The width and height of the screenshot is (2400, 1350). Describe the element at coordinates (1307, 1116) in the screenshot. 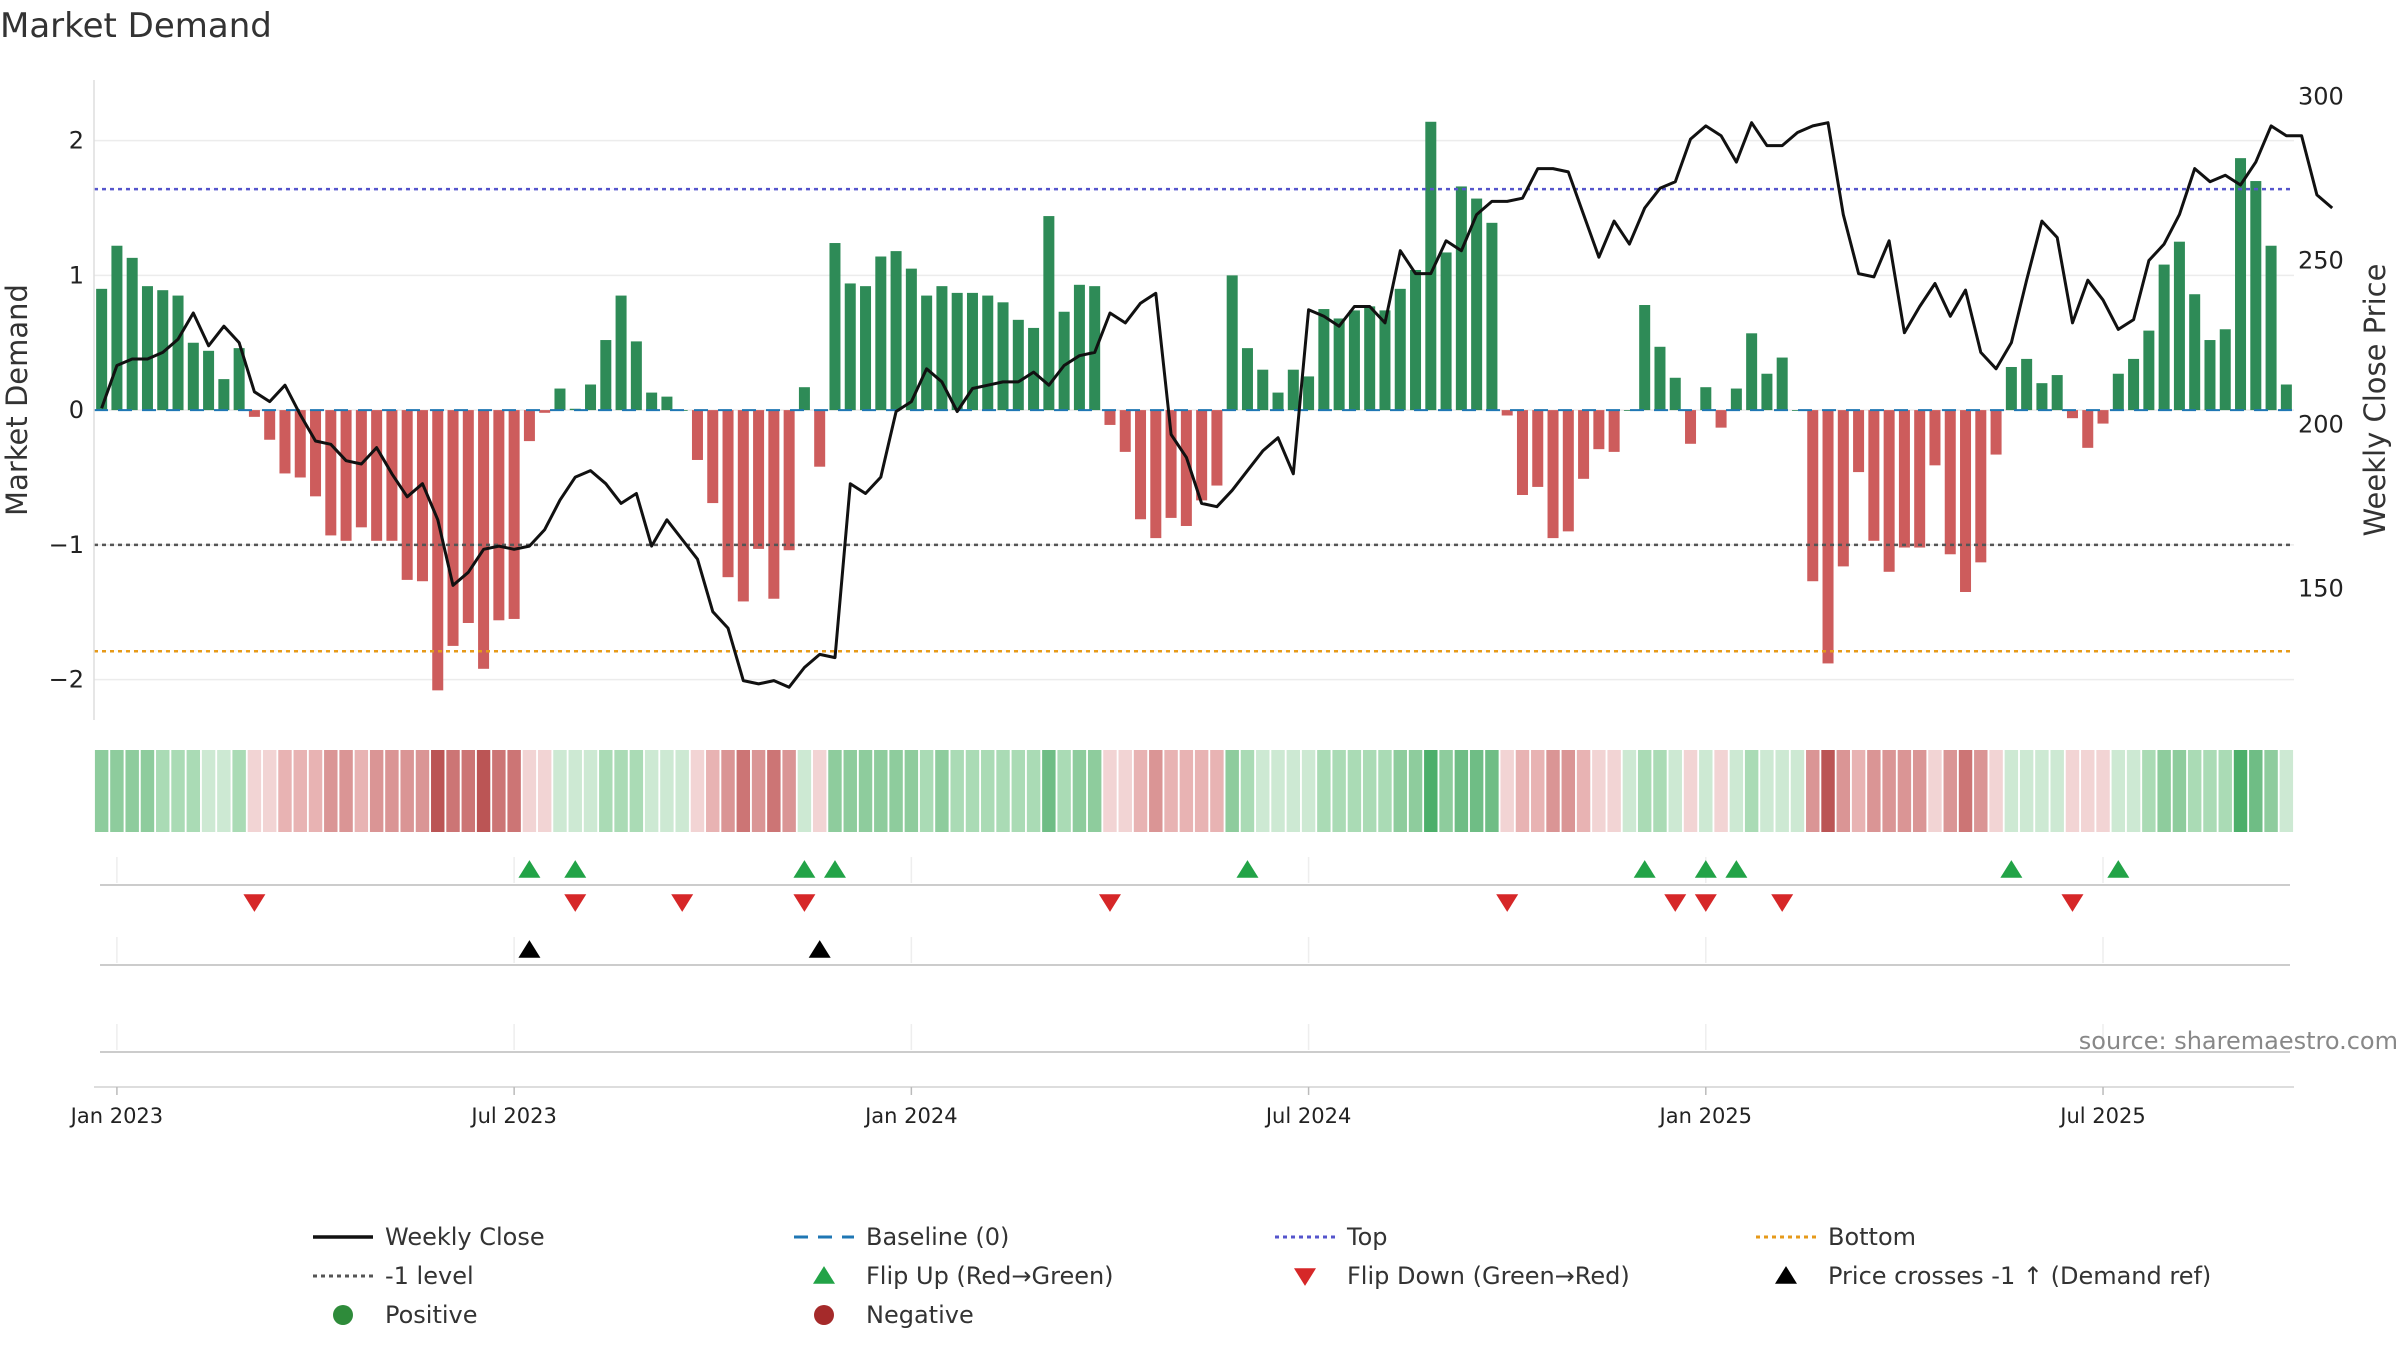

I see `x-tick-label: Jul 2024` at that location.